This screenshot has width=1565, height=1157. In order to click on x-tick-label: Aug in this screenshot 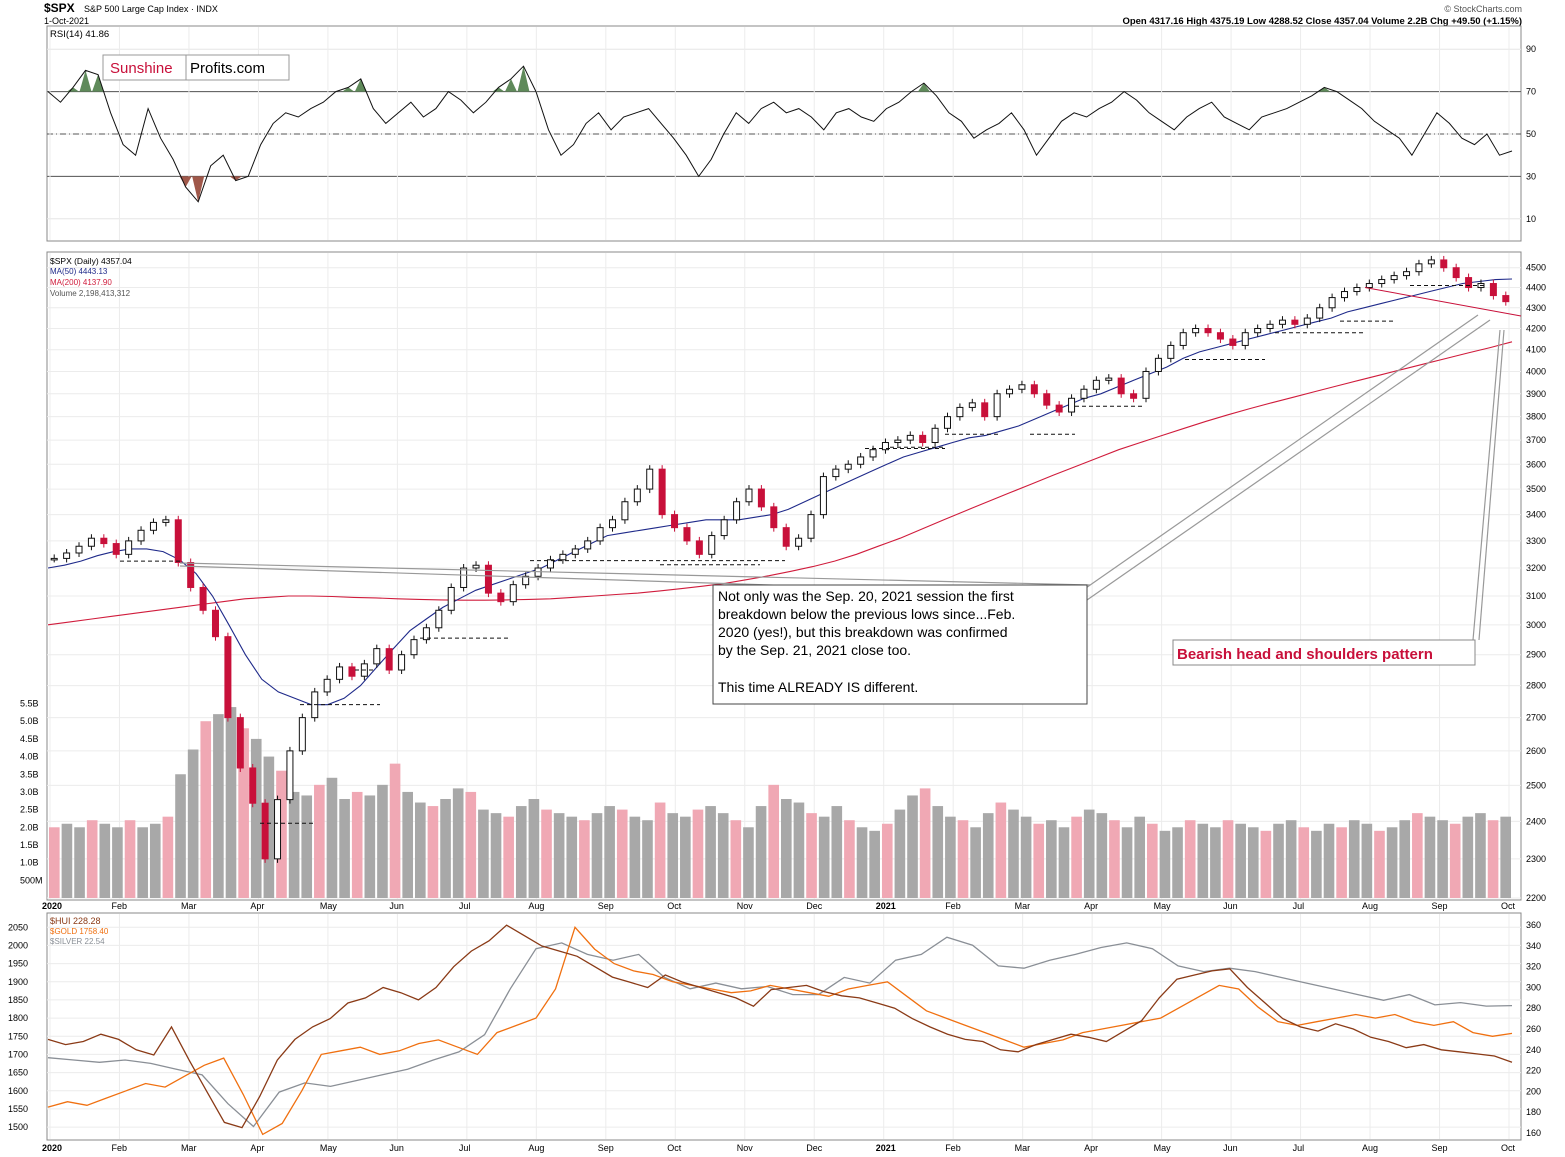, I will do `click(536, 906)`.